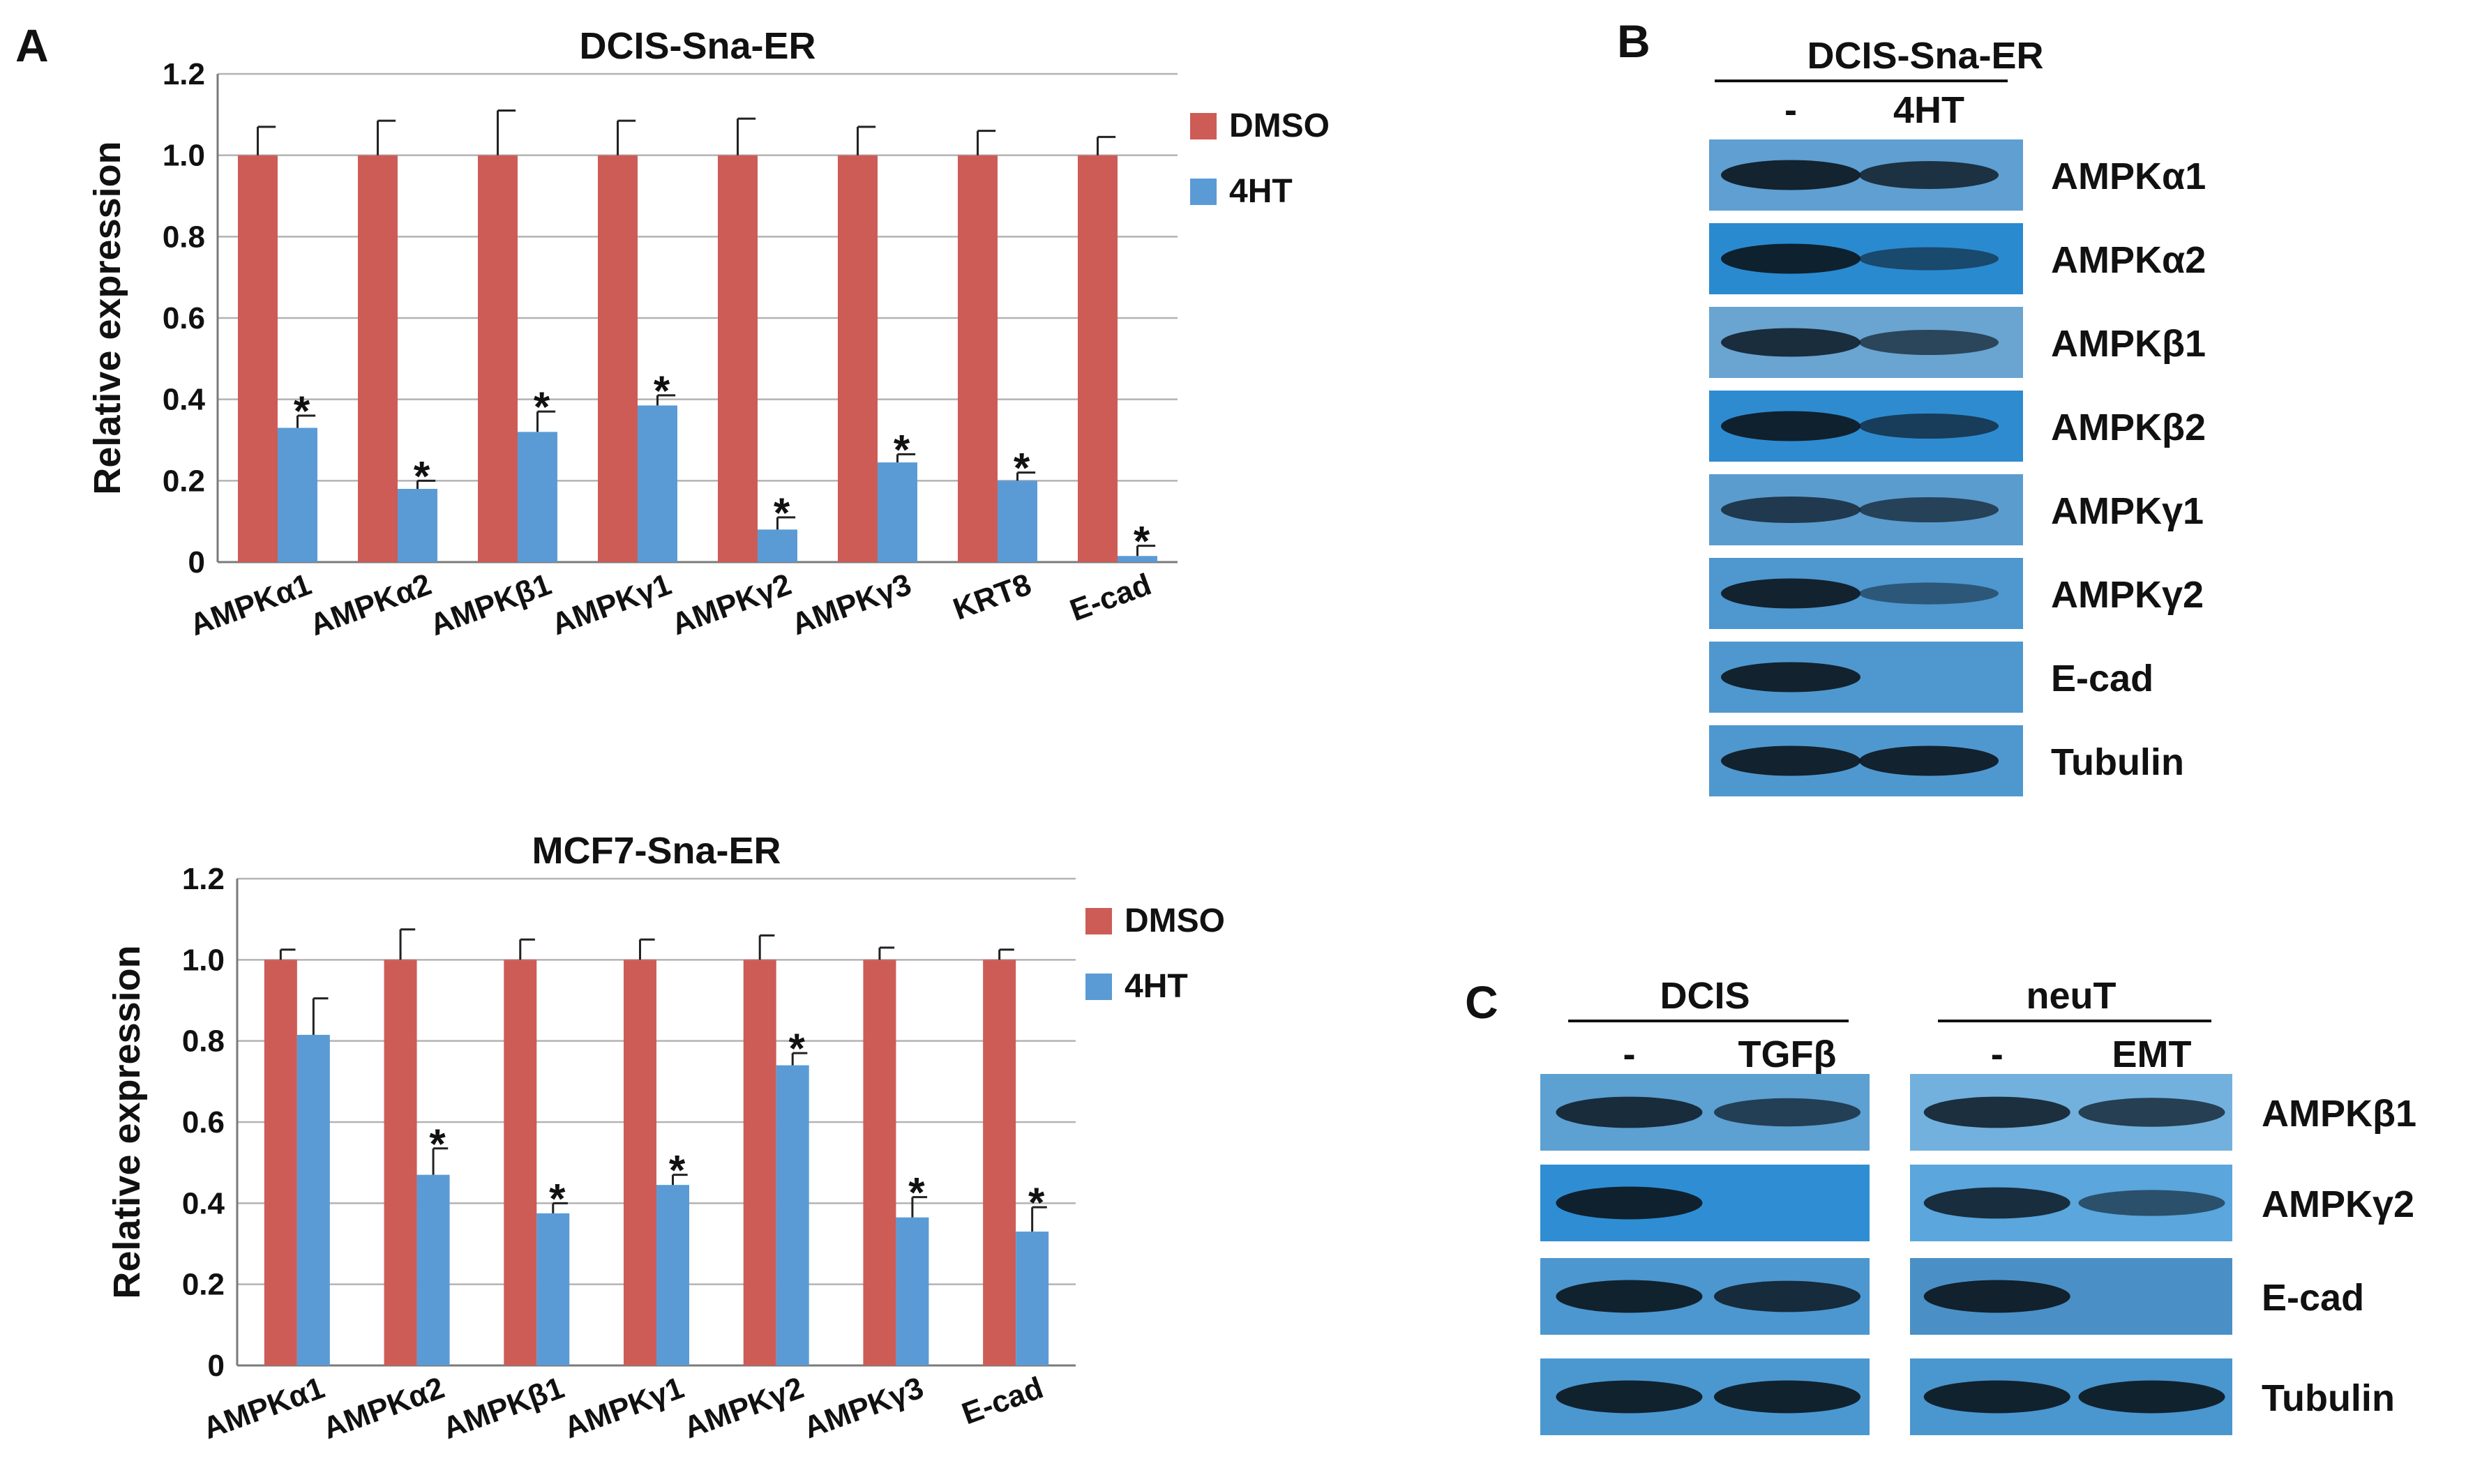 This screenshot has height=1484, width=2466. Describe the element at coordinates (1705, 996) in the screenshot. I see `blot-c-group-header: DCIS` at that location.